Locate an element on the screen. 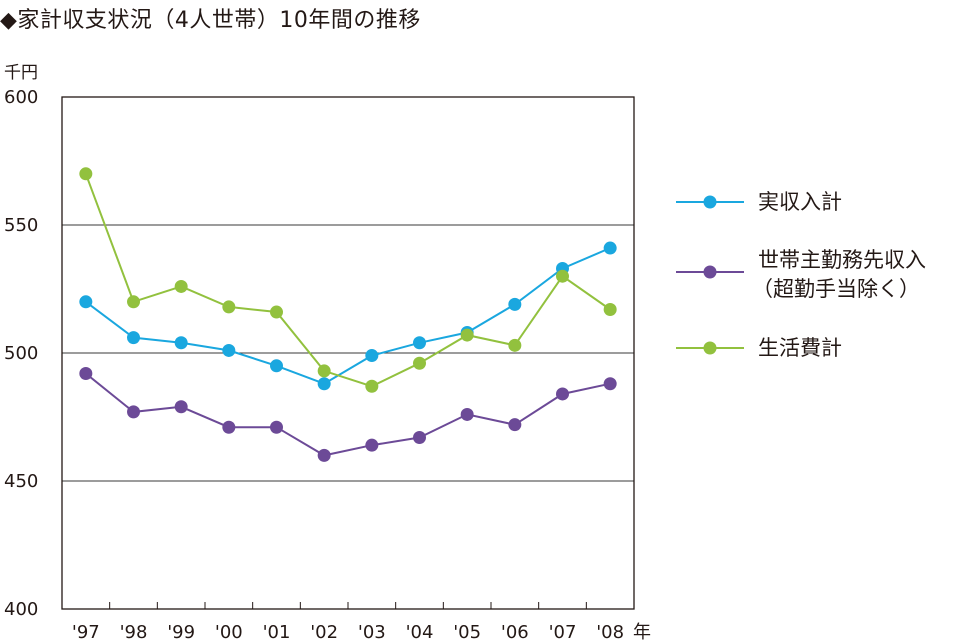 Image resolution: width=963 pixels, height=644 pixels. x-axis-unit-label: 年 is located at coordinates (642, 632).